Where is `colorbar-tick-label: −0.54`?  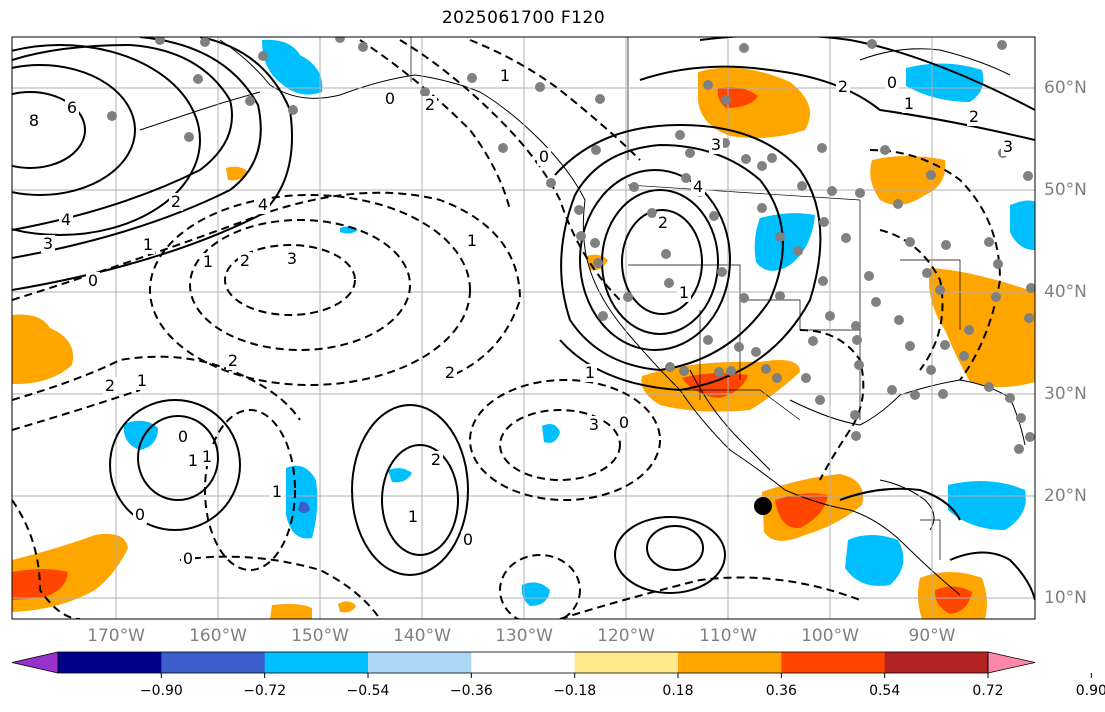
colorbar-tick-label: −0.54 is located at coordinates (368, 691).